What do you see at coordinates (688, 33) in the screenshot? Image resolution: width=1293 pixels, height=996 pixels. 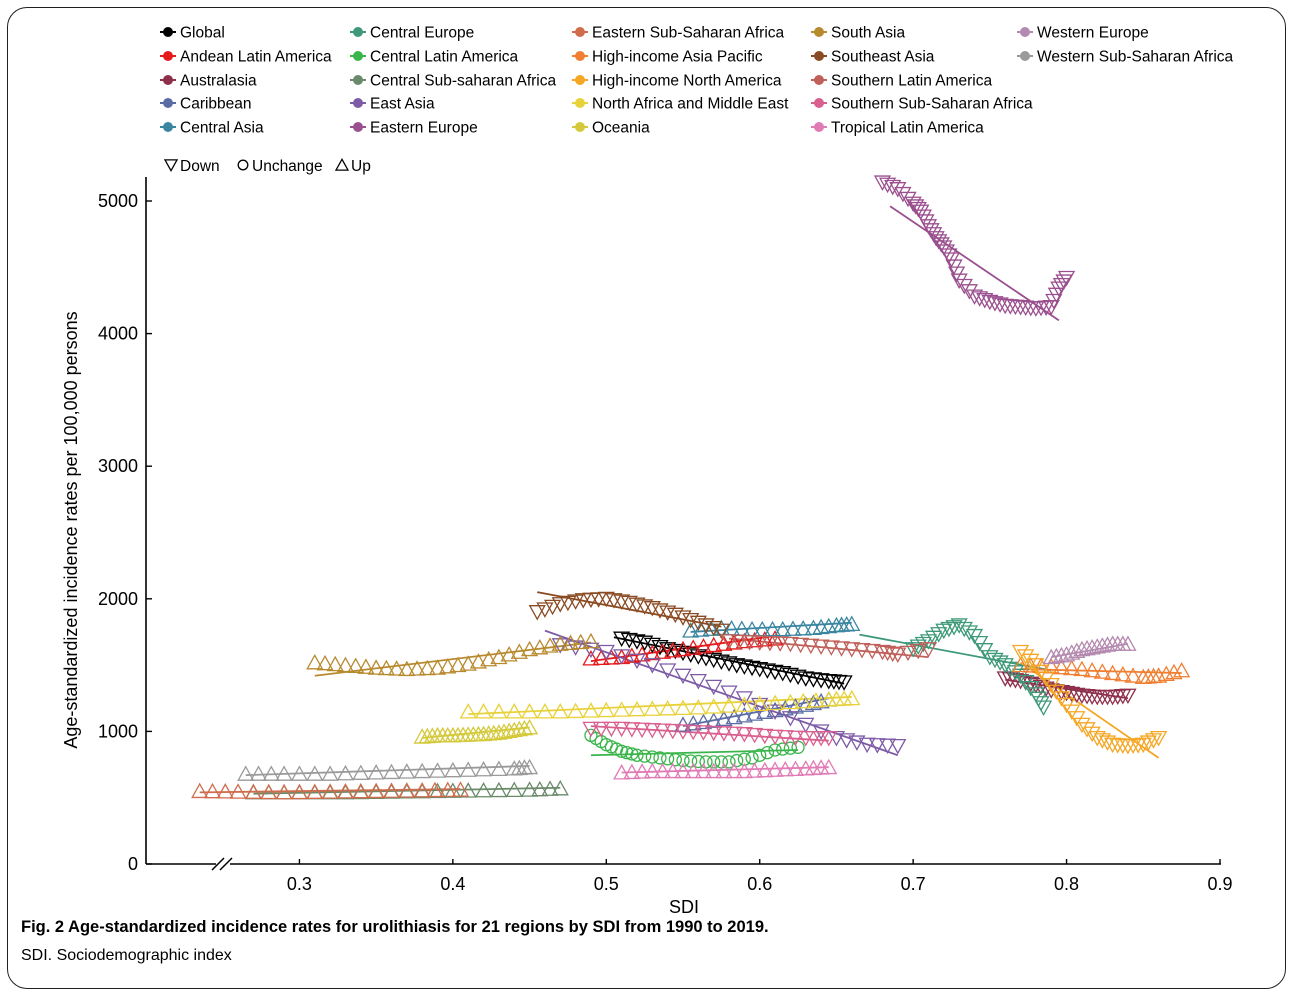 I see `legend-label: Eastern Sub-Saharan Africa` at bounding box center [688, 33].